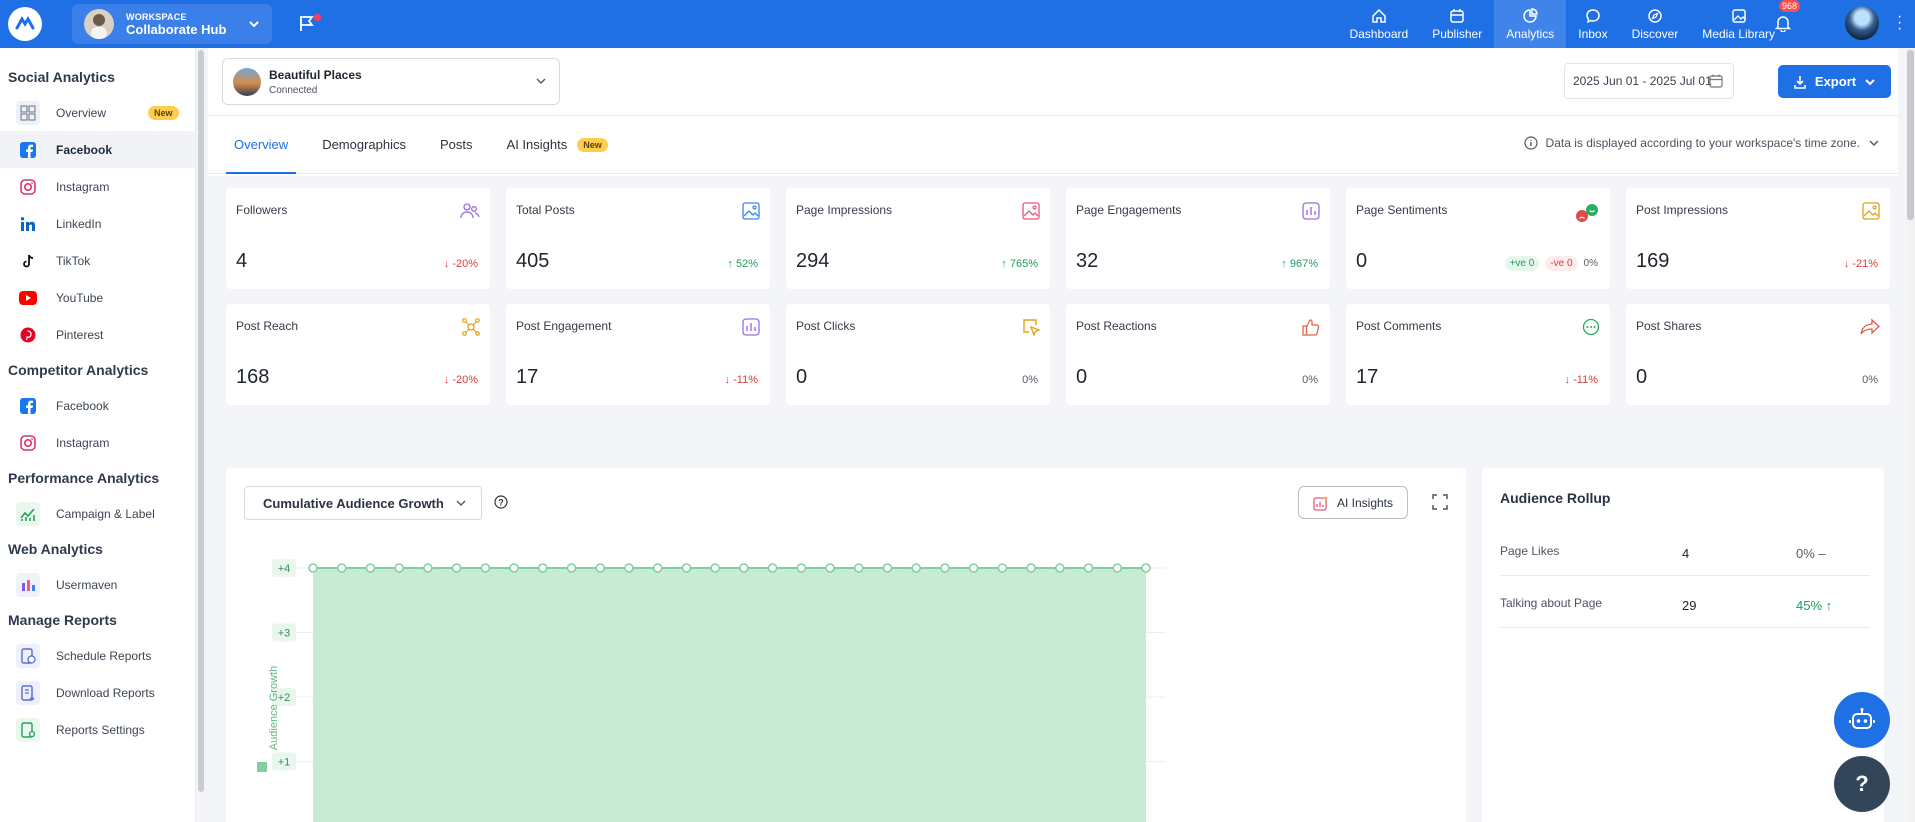  I want to click on notifications-button: 968, so click(1784, 21).